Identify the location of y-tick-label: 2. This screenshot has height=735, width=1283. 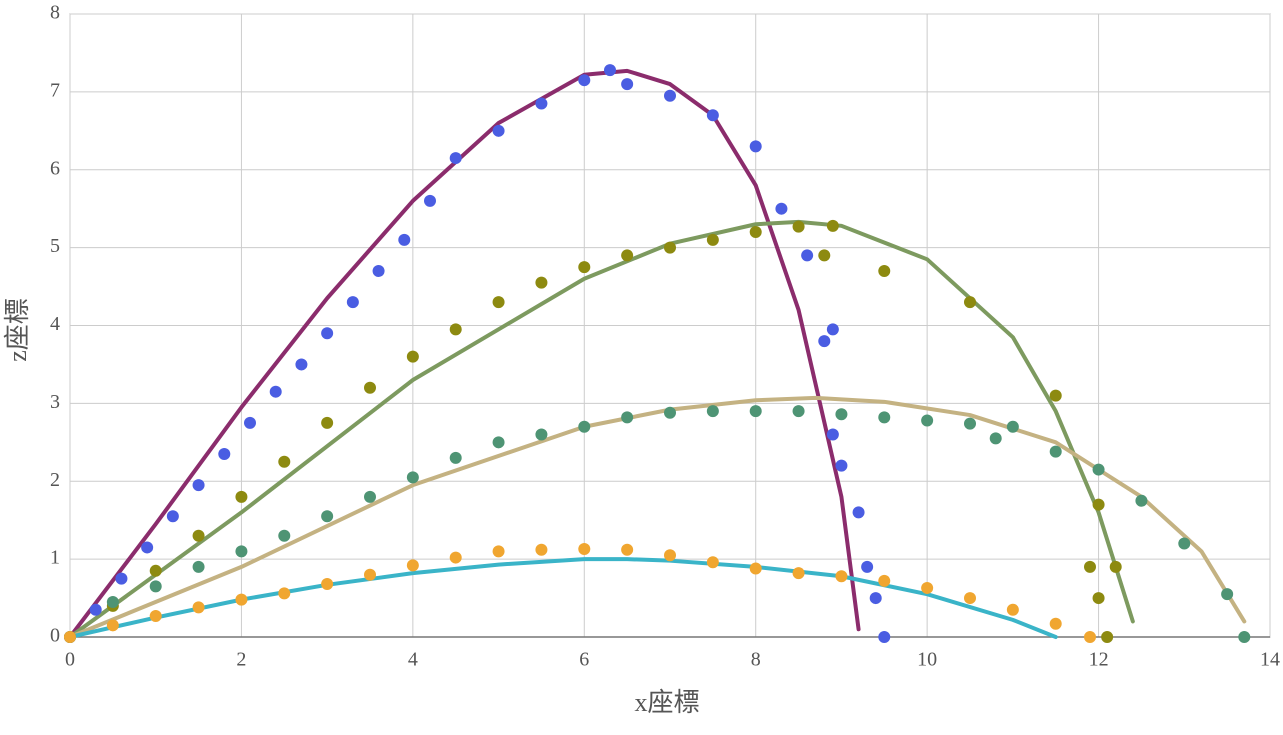
(55, 480).